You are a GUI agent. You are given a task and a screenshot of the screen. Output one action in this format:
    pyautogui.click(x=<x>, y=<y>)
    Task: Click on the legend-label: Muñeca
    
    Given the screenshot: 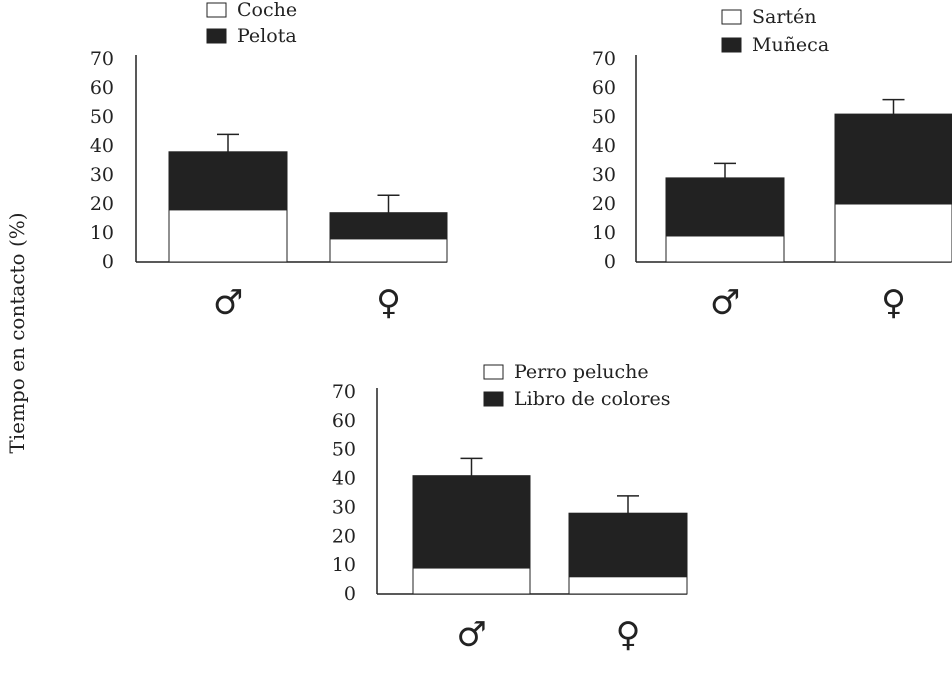 What is the action you would take?
    pyautogui.click(x=790, y=45)
    